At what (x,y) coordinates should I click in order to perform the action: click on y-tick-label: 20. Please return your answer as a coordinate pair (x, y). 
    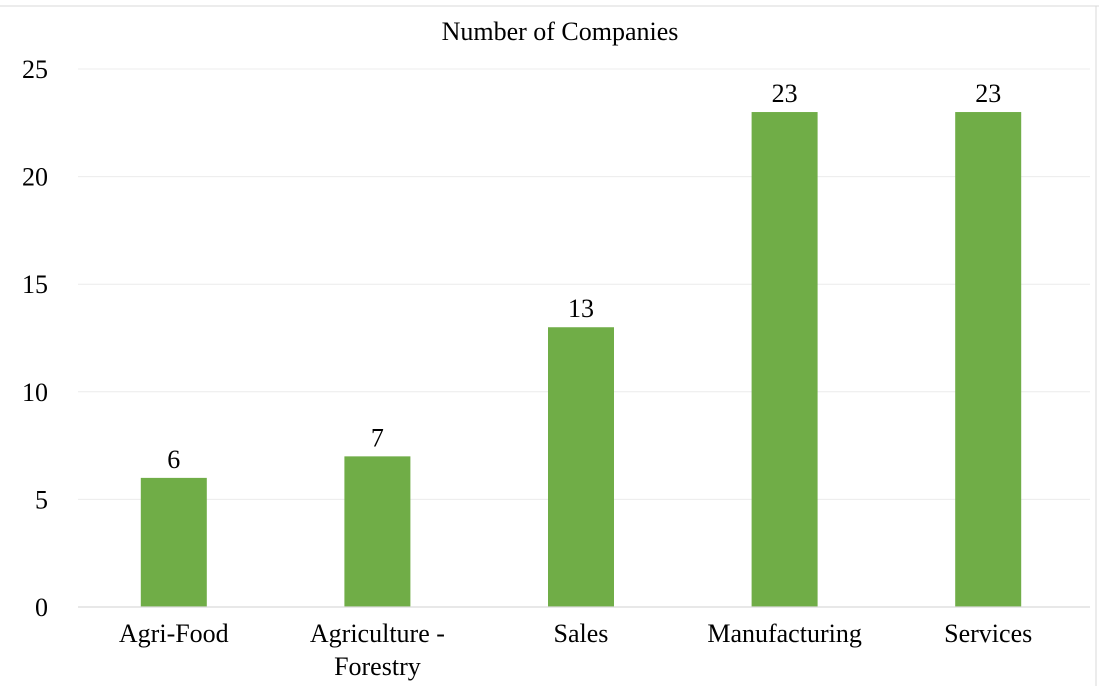
    Looking at the image, I should click on (35, 177).